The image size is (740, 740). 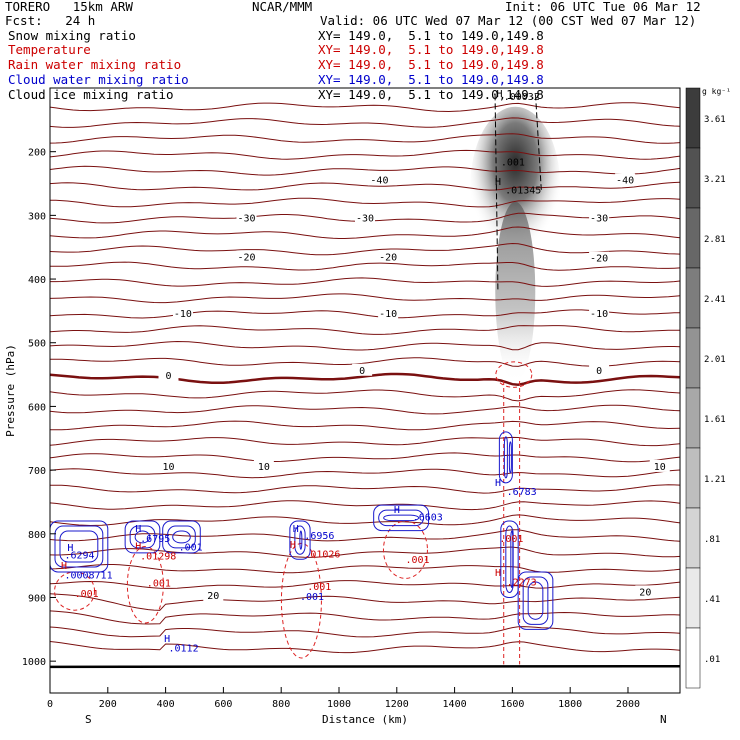 What do you see at coordinates (37, 471) in the screenshot?
I see `y-tick-label: 700` at bounding box center [37, 471].